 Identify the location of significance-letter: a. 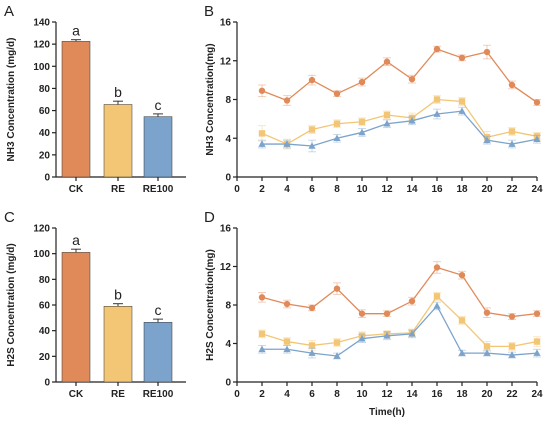
(76, 240).